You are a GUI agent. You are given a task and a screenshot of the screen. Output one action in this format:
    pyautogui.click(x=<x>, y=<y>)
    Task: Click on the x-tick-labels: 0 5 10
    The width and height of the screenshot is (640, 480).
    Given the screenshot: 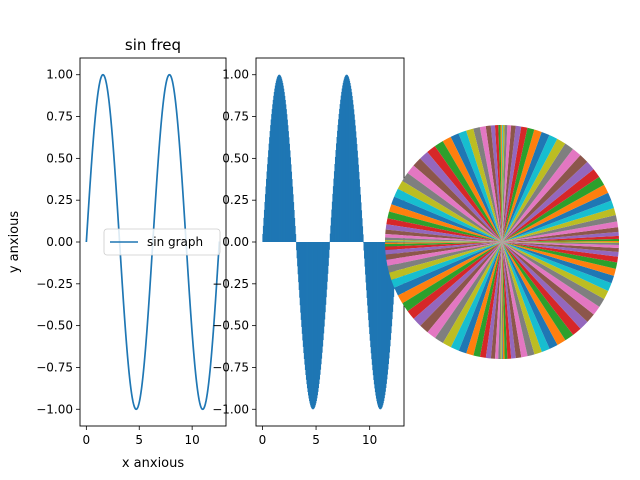 What is the action you would take?
    pyautogui.click(x=318, y=436)
    